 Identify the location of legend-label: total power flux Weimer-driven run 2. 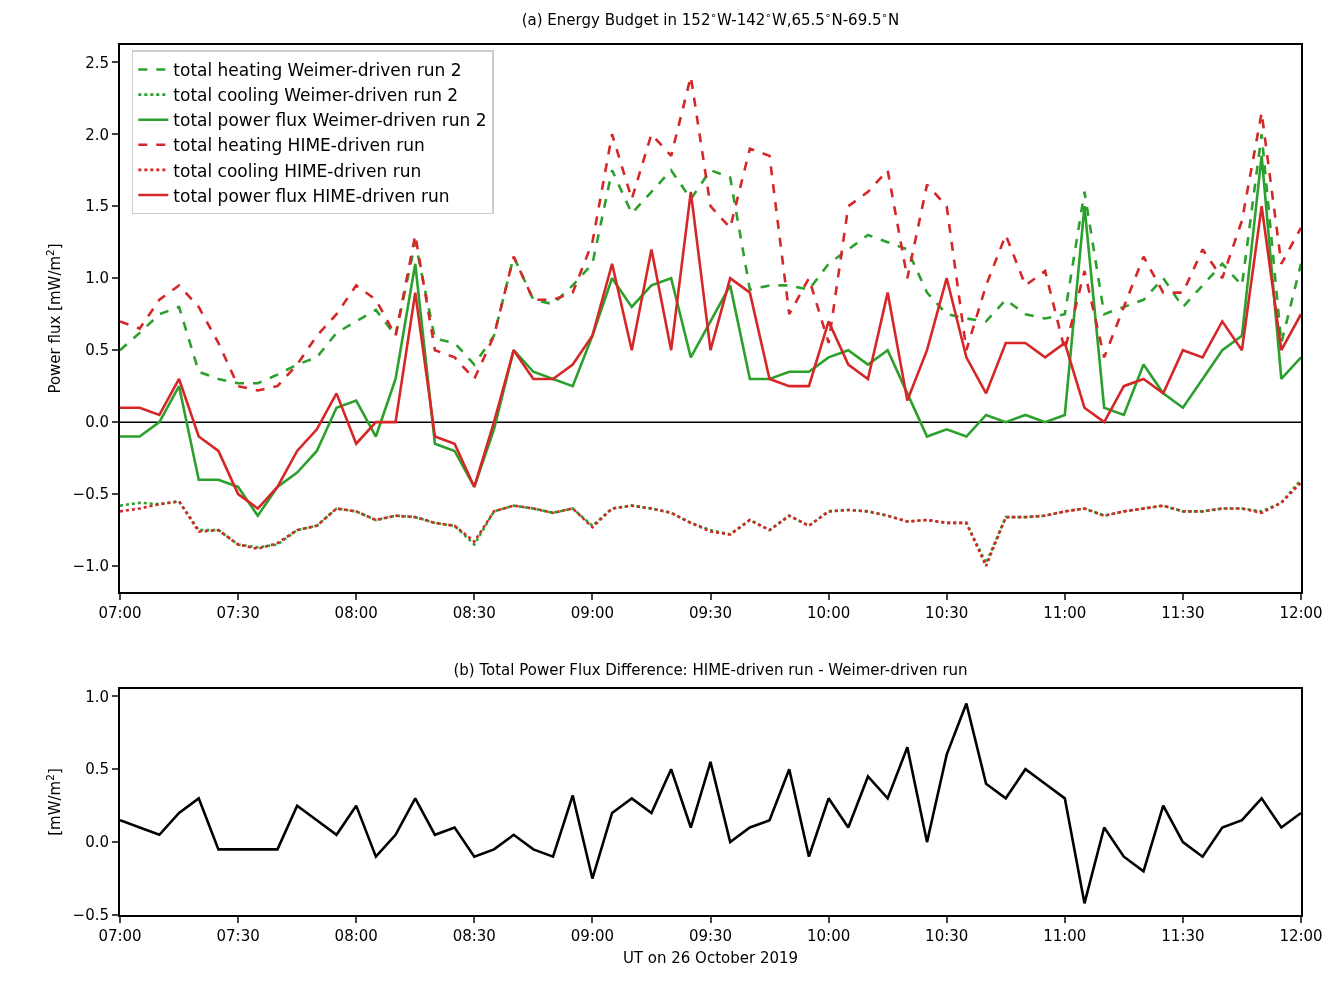
(330, 120).